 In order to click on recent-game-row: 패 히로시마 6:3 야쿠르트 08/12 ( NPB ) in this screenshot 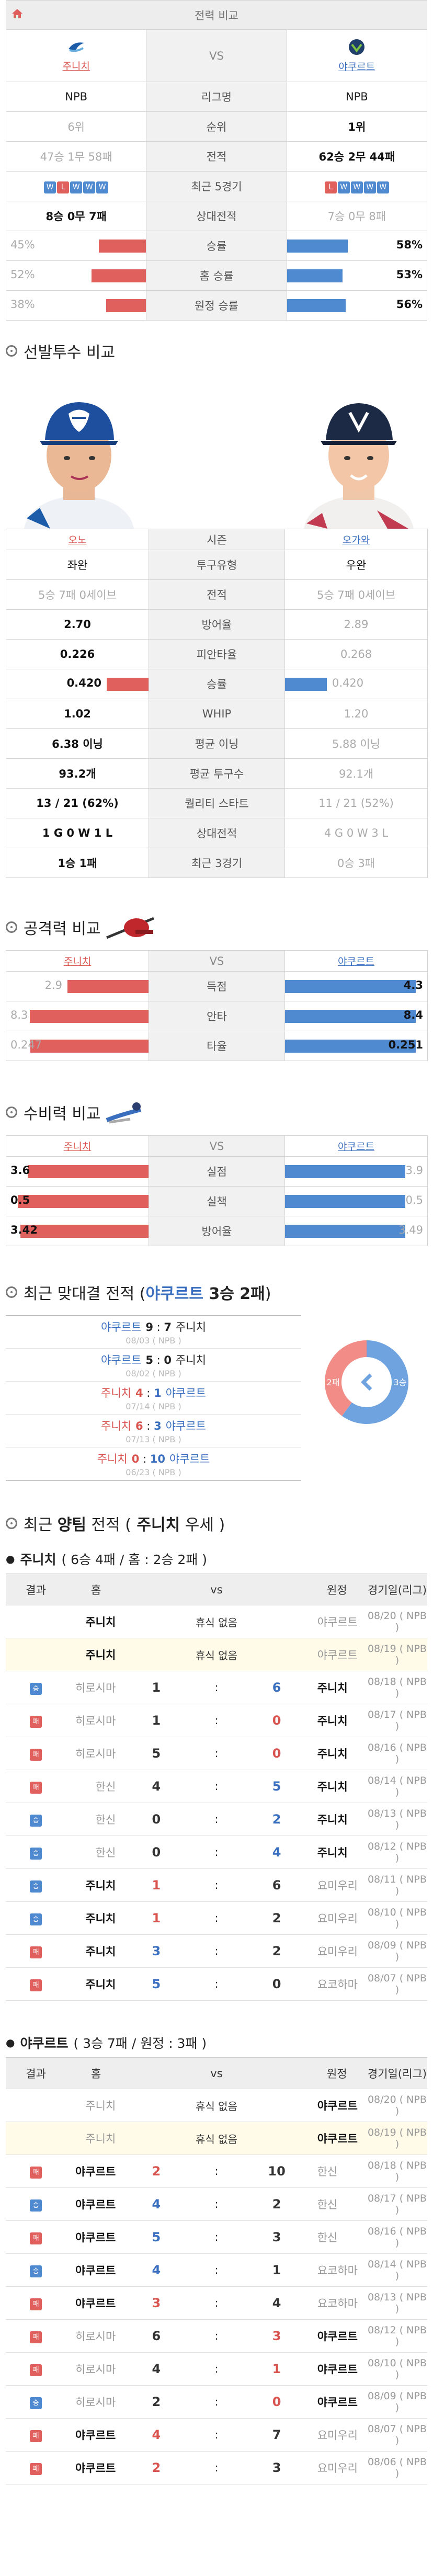, I will do `click(216, 2336)`.